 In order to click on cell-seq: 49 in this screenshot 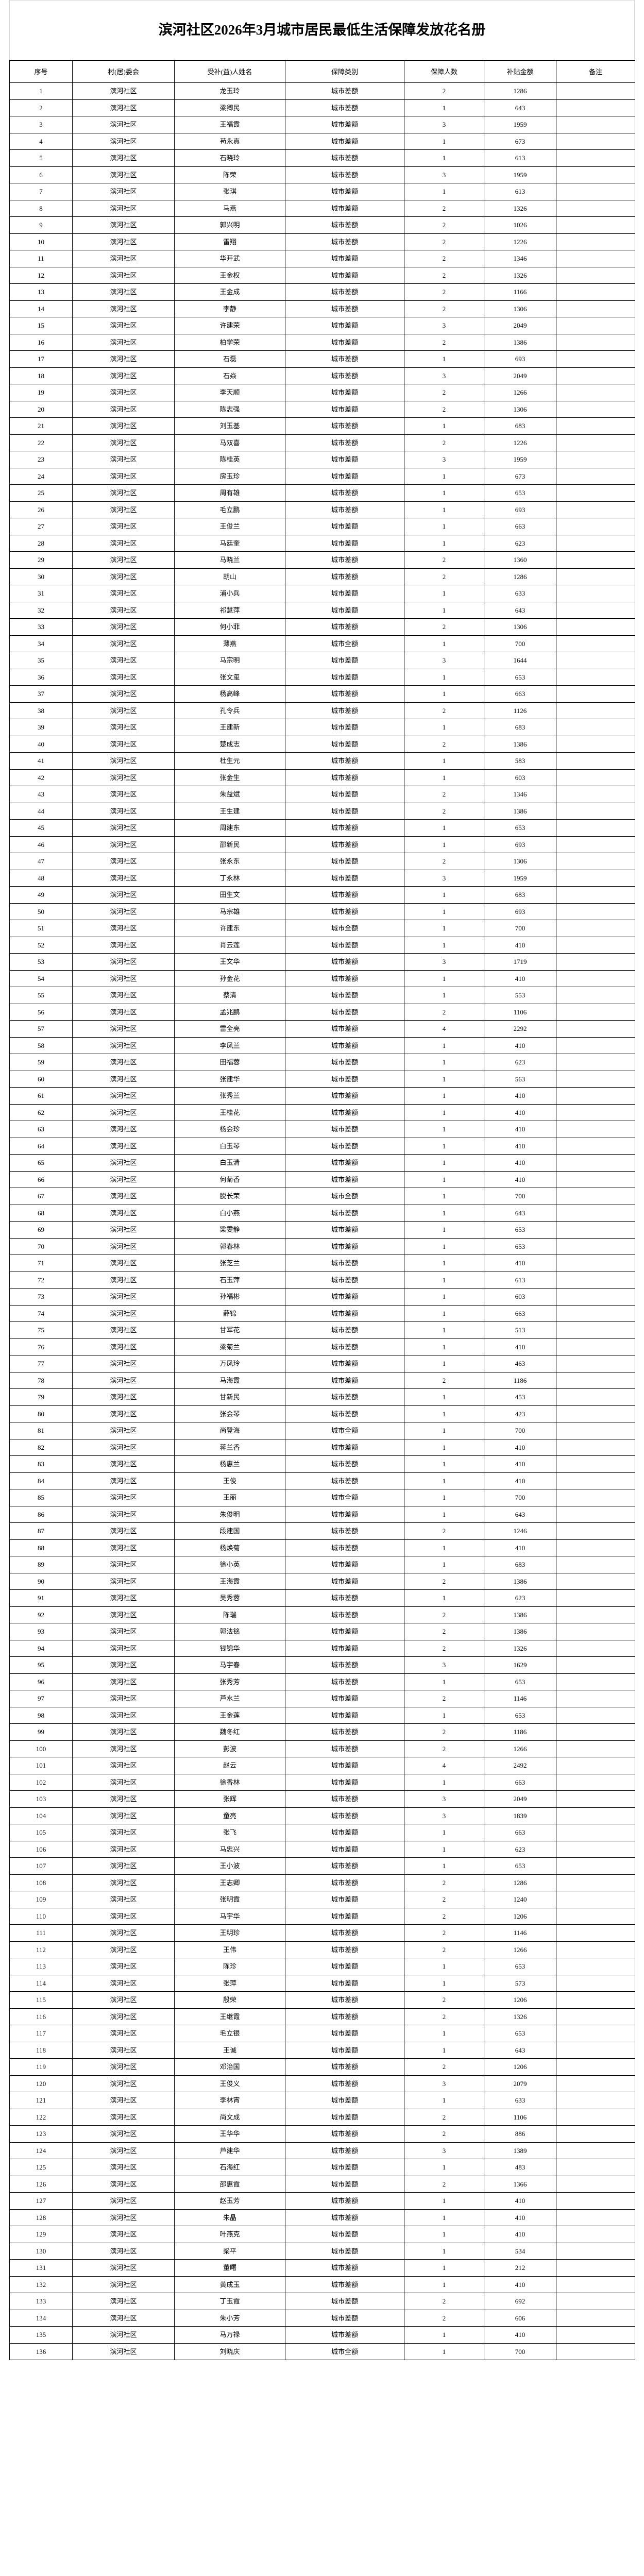, I will do `click(41, 895)`.